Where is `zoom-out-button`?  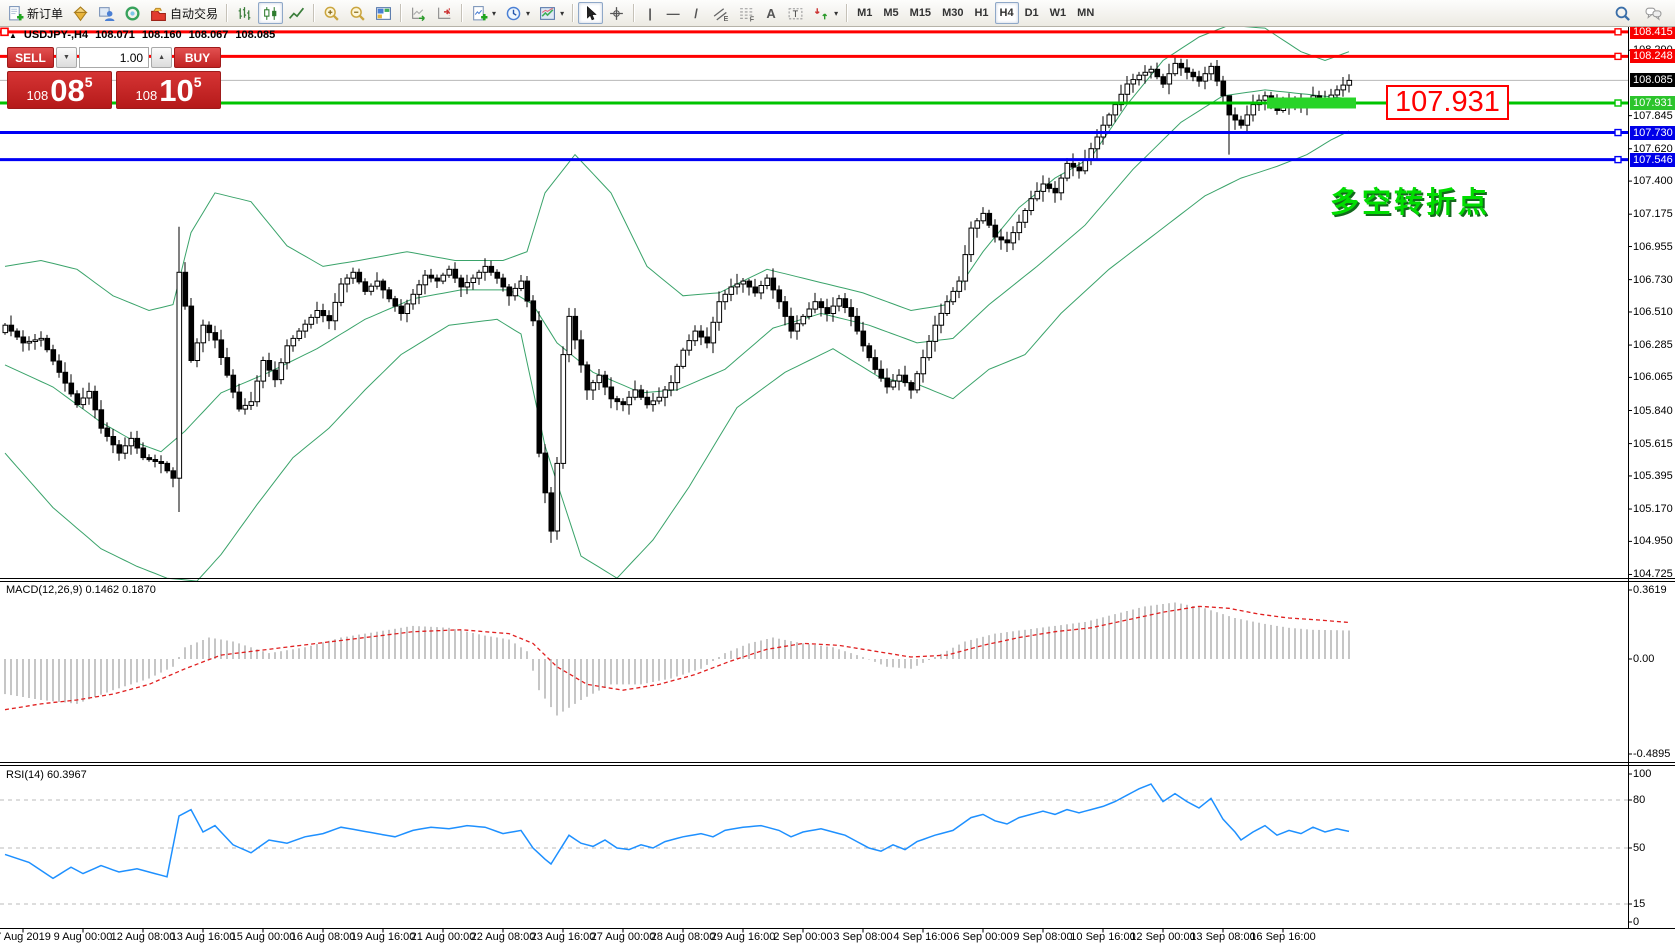
zoom-out-button is located at coordinates (357, 13).